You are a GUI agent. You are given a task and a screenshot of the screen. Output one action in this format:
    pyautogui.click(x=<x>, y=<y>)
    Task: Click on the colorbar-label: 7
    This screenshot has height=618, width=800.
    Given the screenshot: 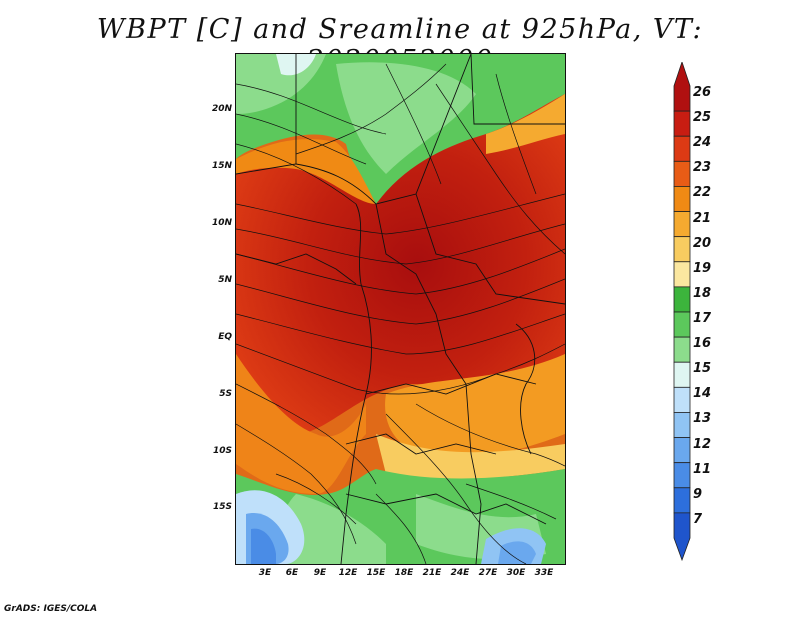 What is the action you would take?
    pyautogui.click(x=698, y=519)
    